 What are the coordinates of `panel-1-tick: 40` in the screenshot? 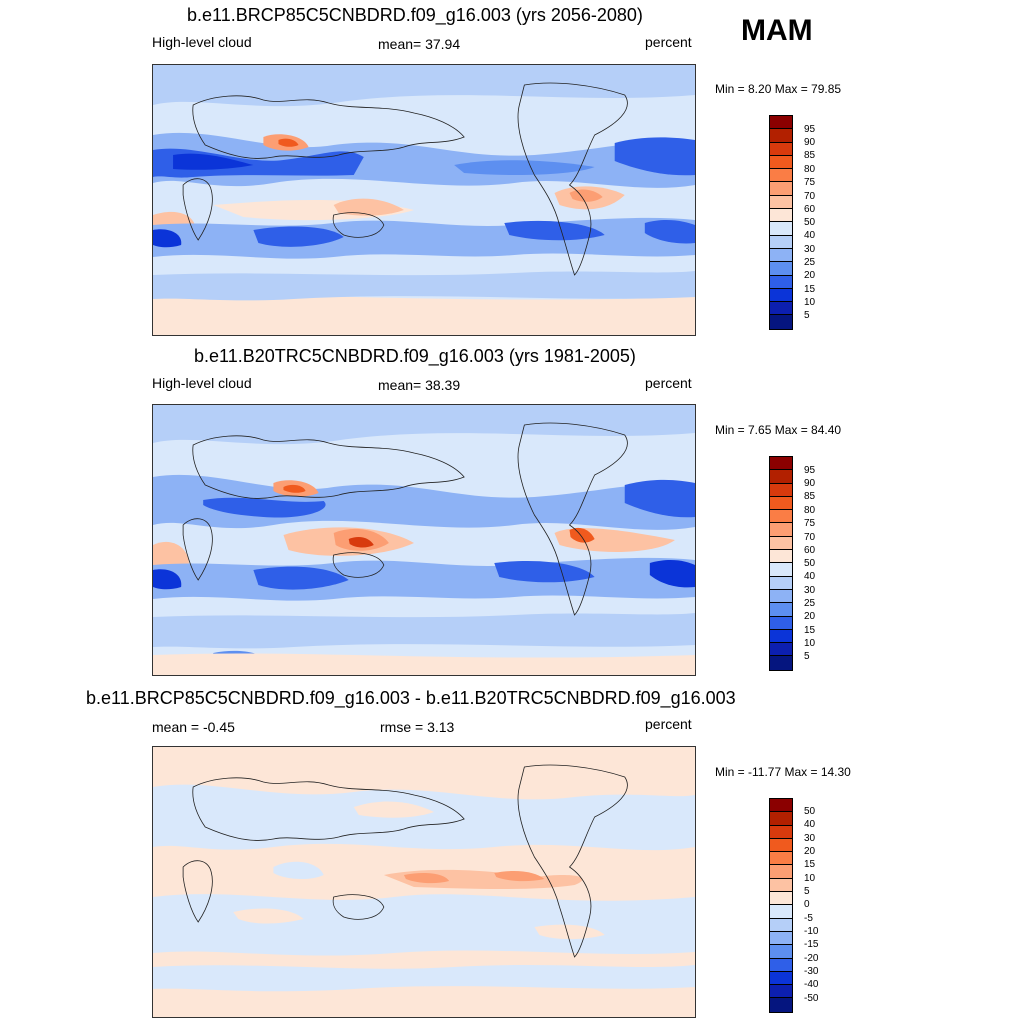 It's located at (810, 235).